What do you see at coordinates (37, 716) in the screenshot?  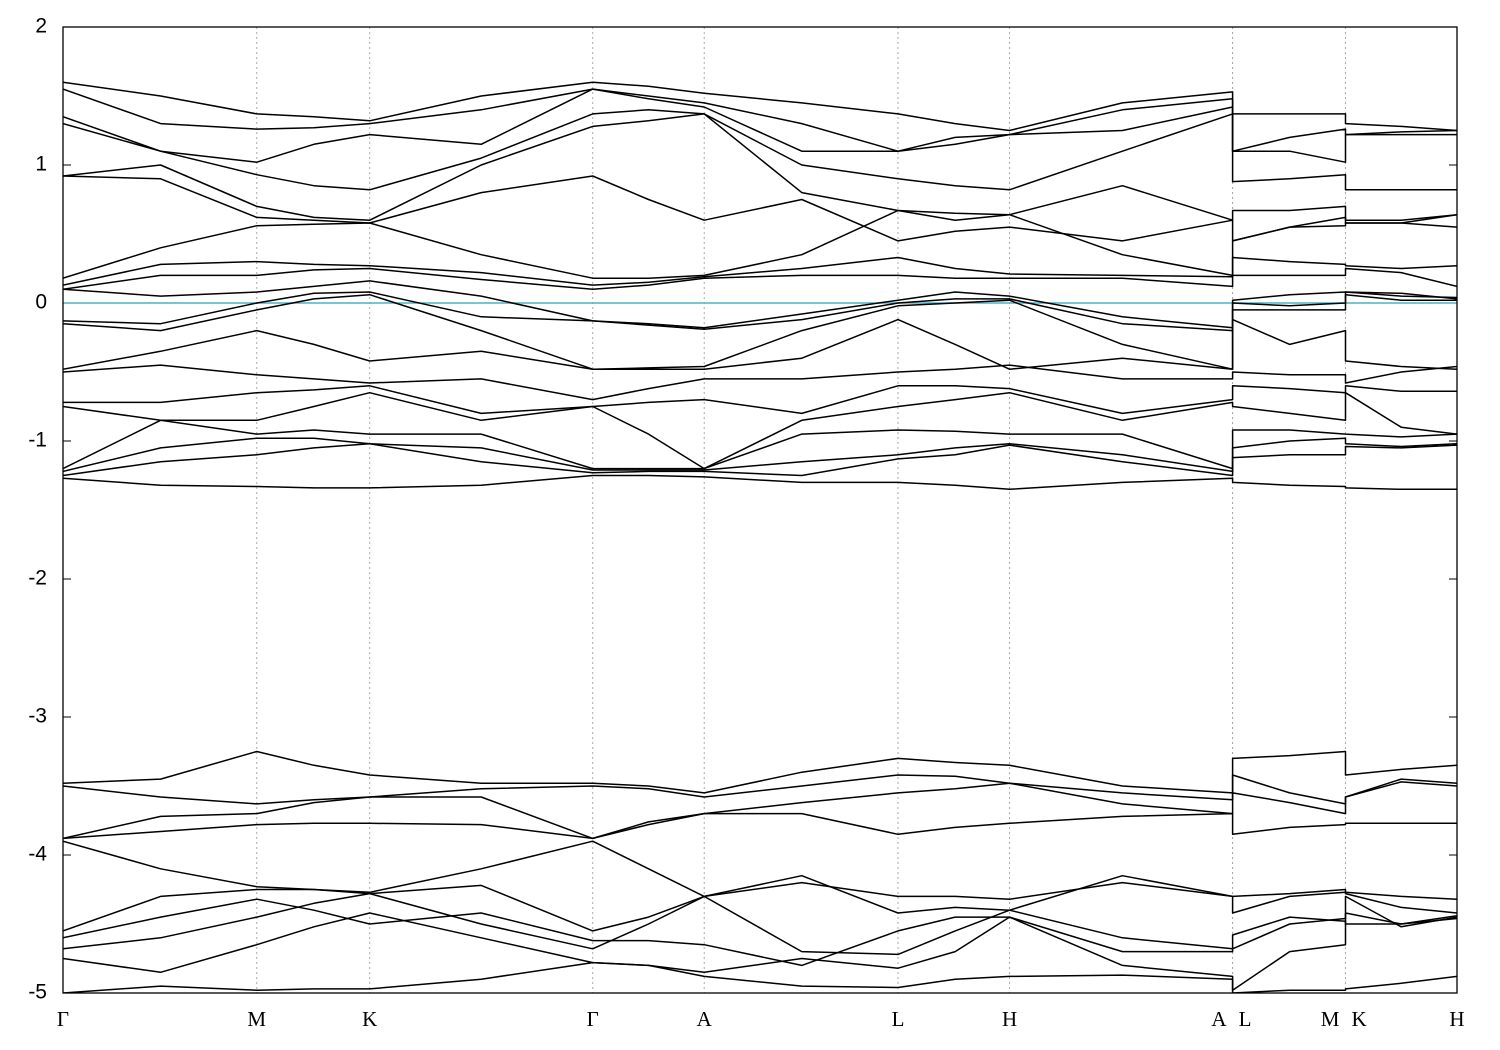 I see `y-tick-label: -3` at bounding box center [37, 716].